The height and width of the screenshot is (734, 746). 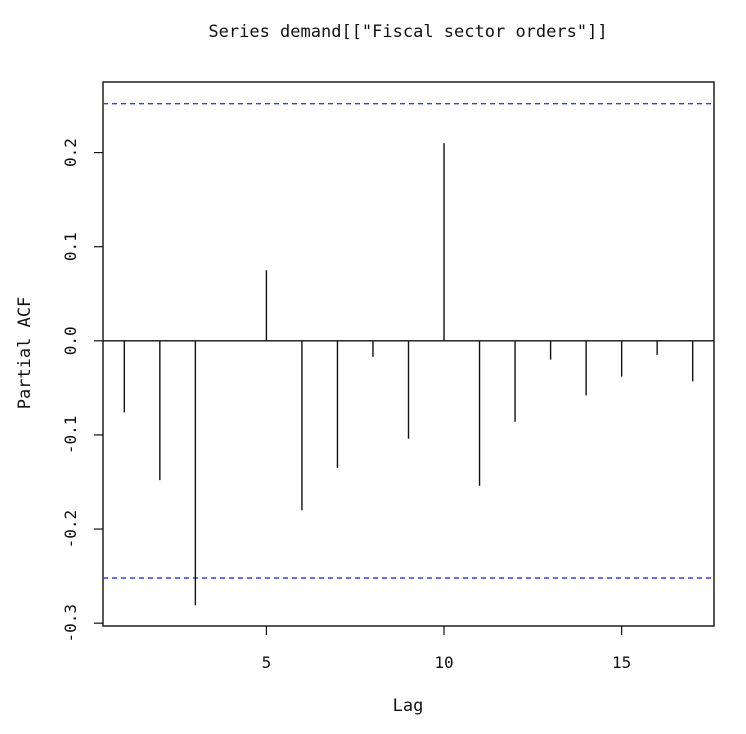 I want to click on y-tick-label: -0.2, so click(x=70, y=529).